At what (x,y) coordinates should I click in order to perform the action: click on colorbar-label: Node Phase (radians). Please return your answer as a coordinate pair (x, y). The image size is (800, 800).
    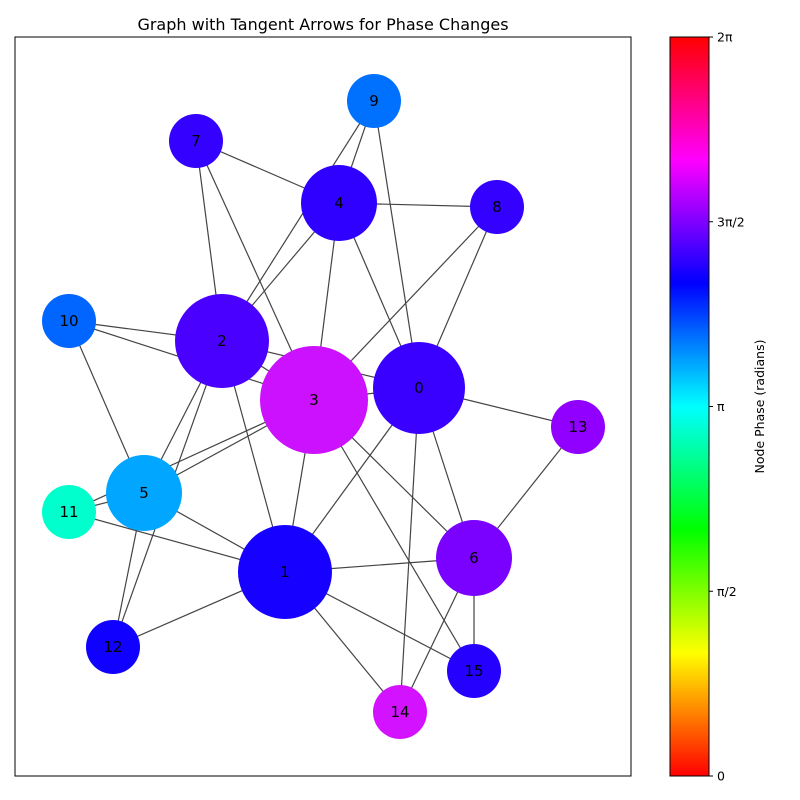
    Looking at the image, I should click on (759, 407).